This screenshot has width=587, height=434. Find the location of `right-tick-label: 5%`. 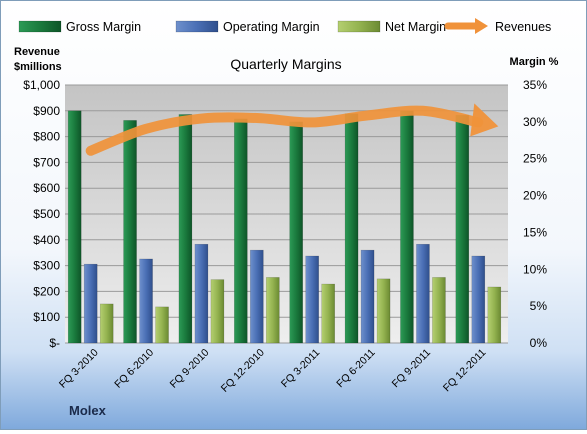

right-tick-label: 5% is located at coordinates (539, 306).